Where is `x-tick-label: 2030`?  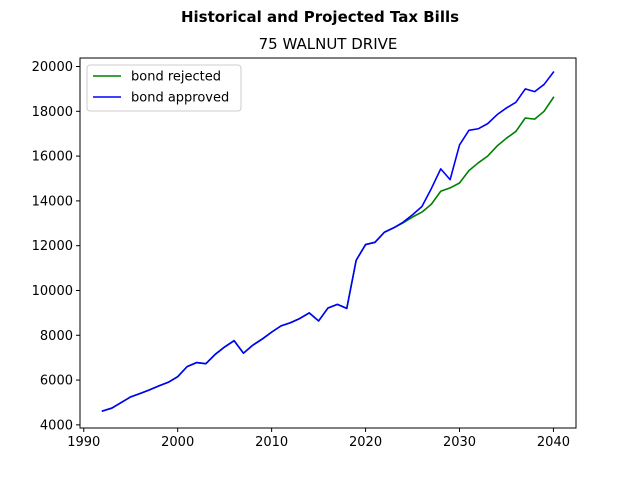
x-tick-label: 2030 is located at coordinates (459, 442).